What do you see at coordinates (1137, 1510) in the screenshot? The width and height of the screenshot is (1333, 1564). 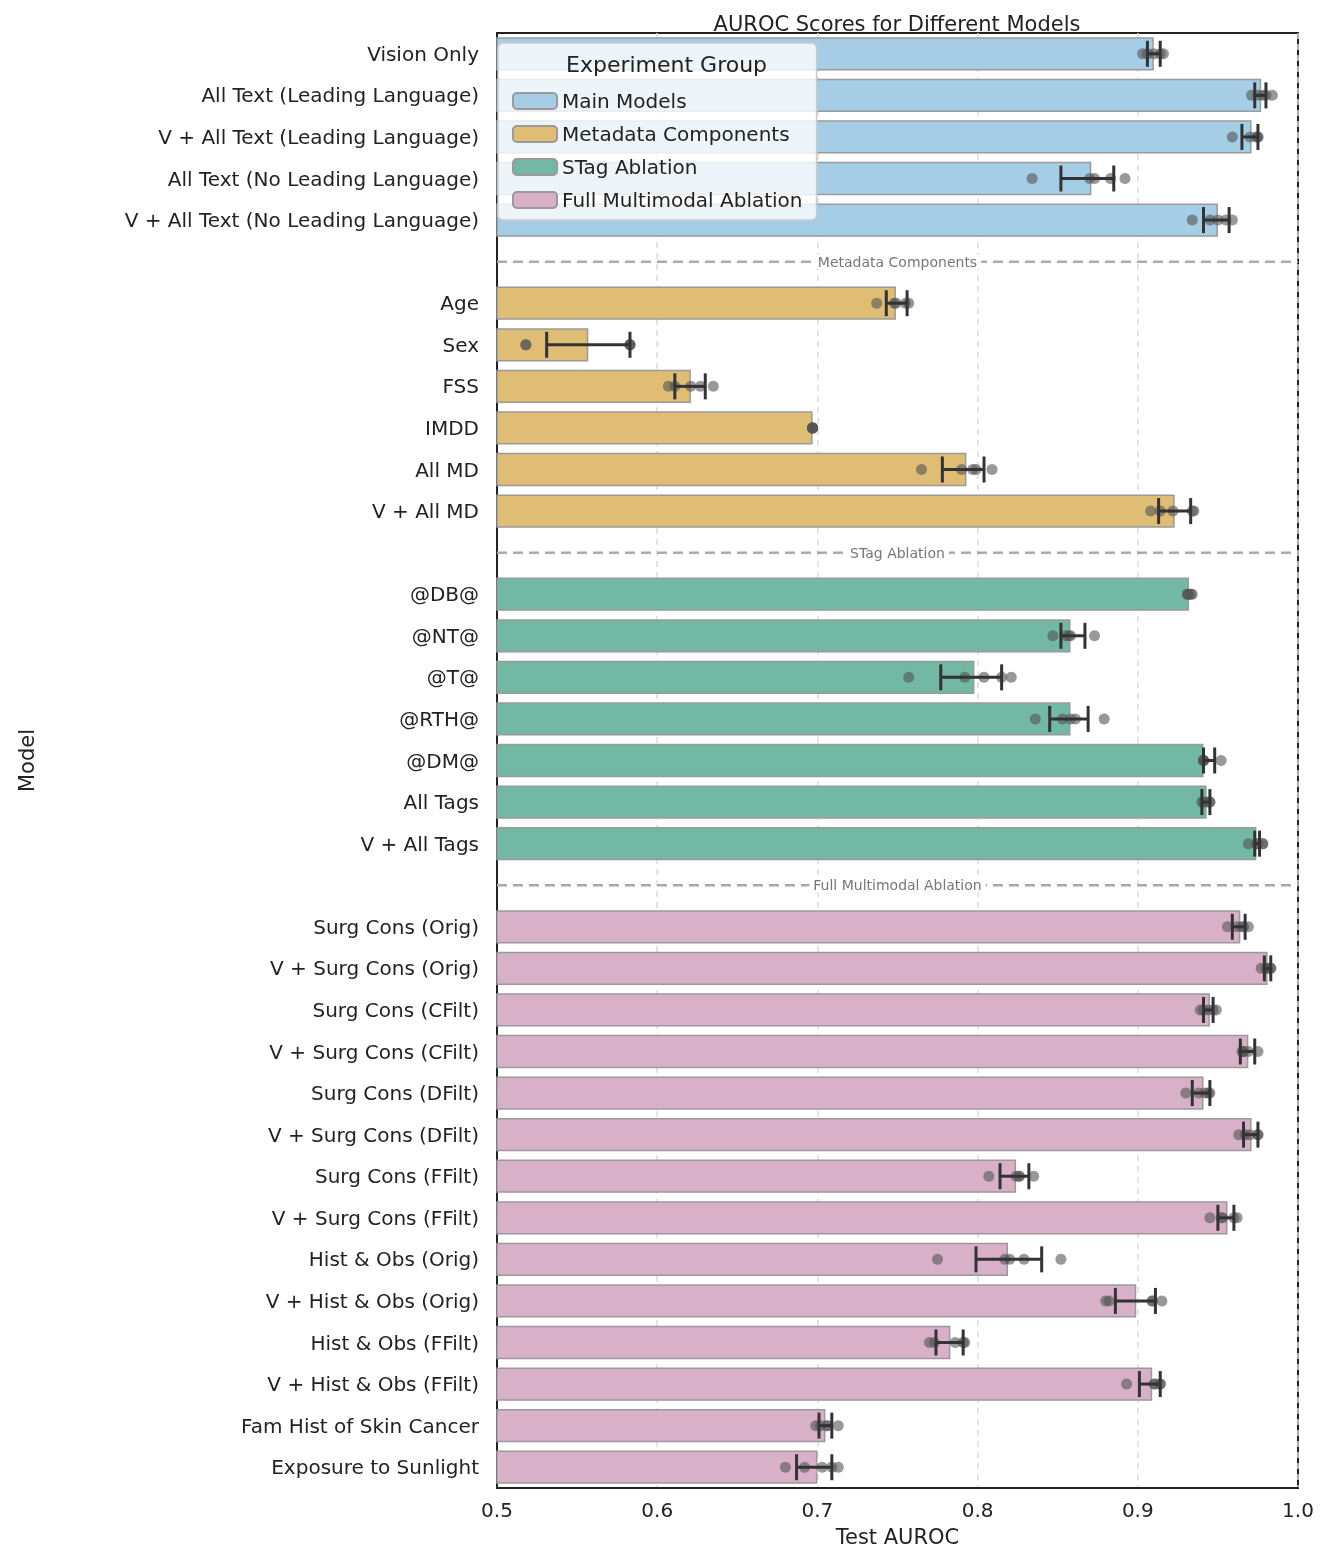 I see `x-tick-label: 0.9` at bounding box center [1137, 1510].